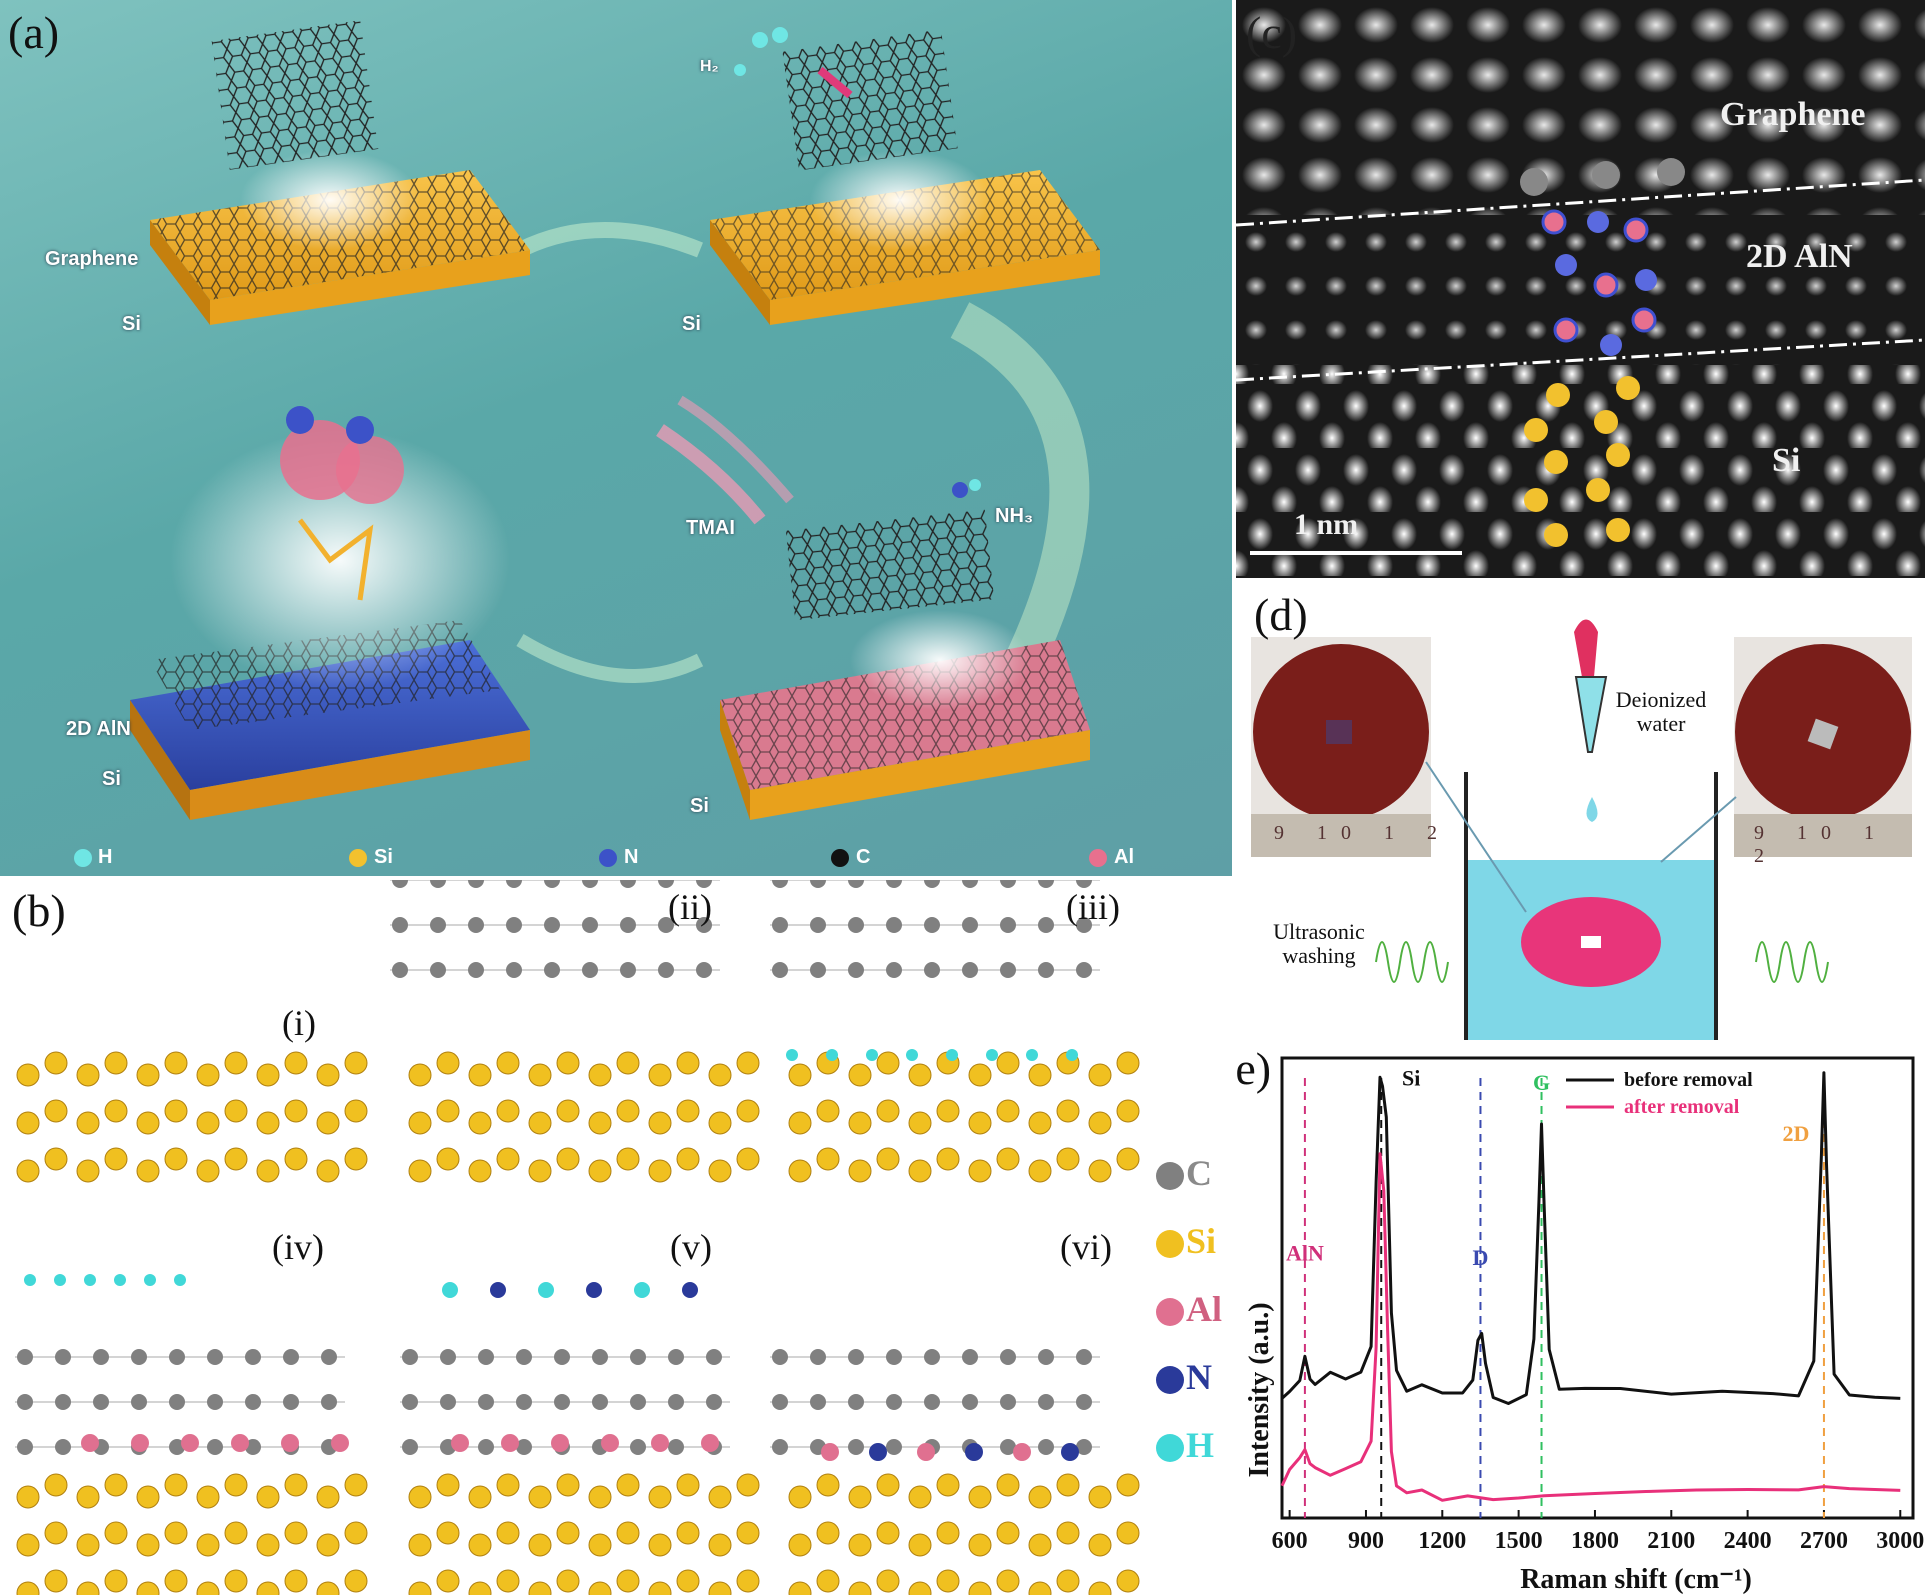 This screenshot has height=1595, width=1925. I want to click on c-label-si: Si, so click(1786, 460).